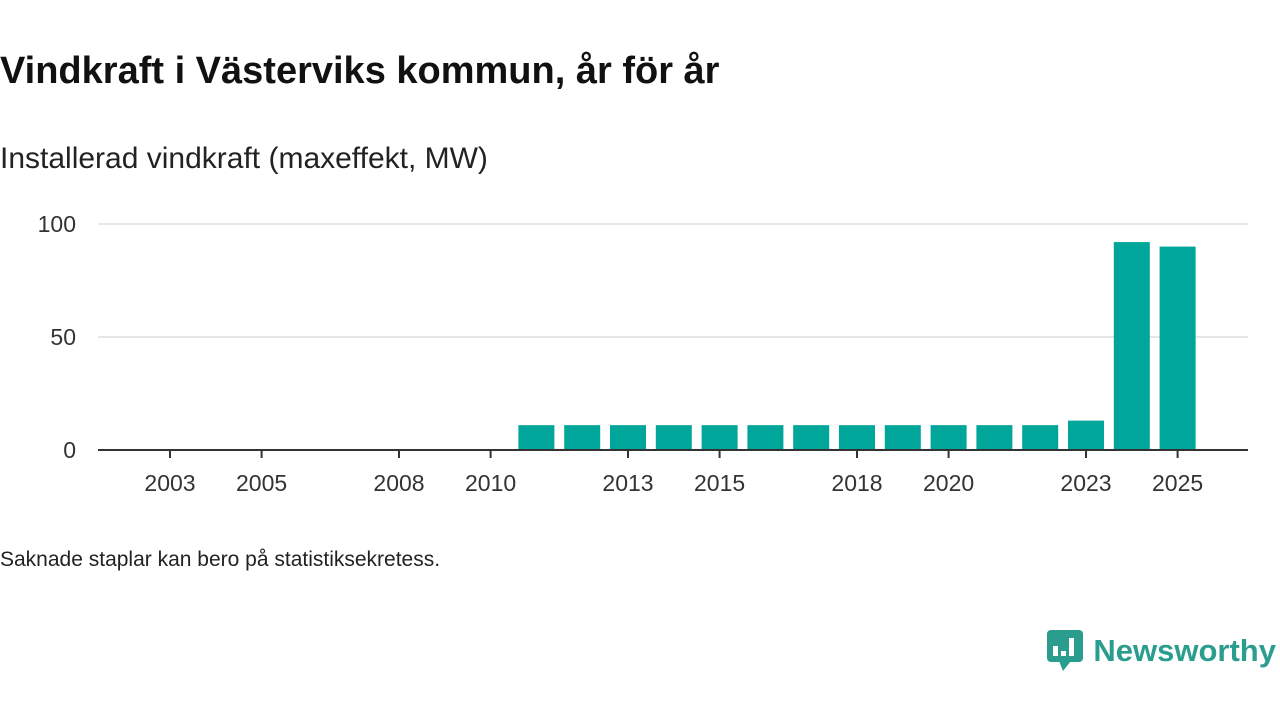 The width and height of the screenshot is (1280, 720). I want to click on bar-2025, so click(1177, 348).